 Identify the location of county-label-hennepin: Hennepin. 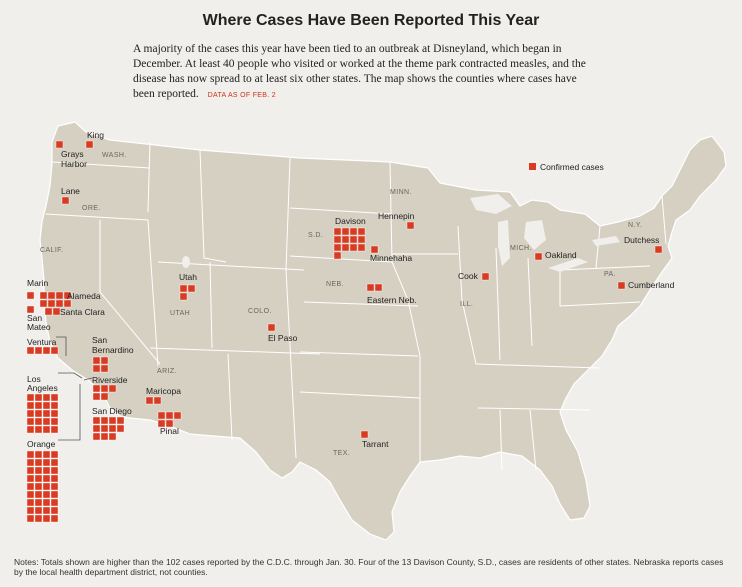
(396, 216).